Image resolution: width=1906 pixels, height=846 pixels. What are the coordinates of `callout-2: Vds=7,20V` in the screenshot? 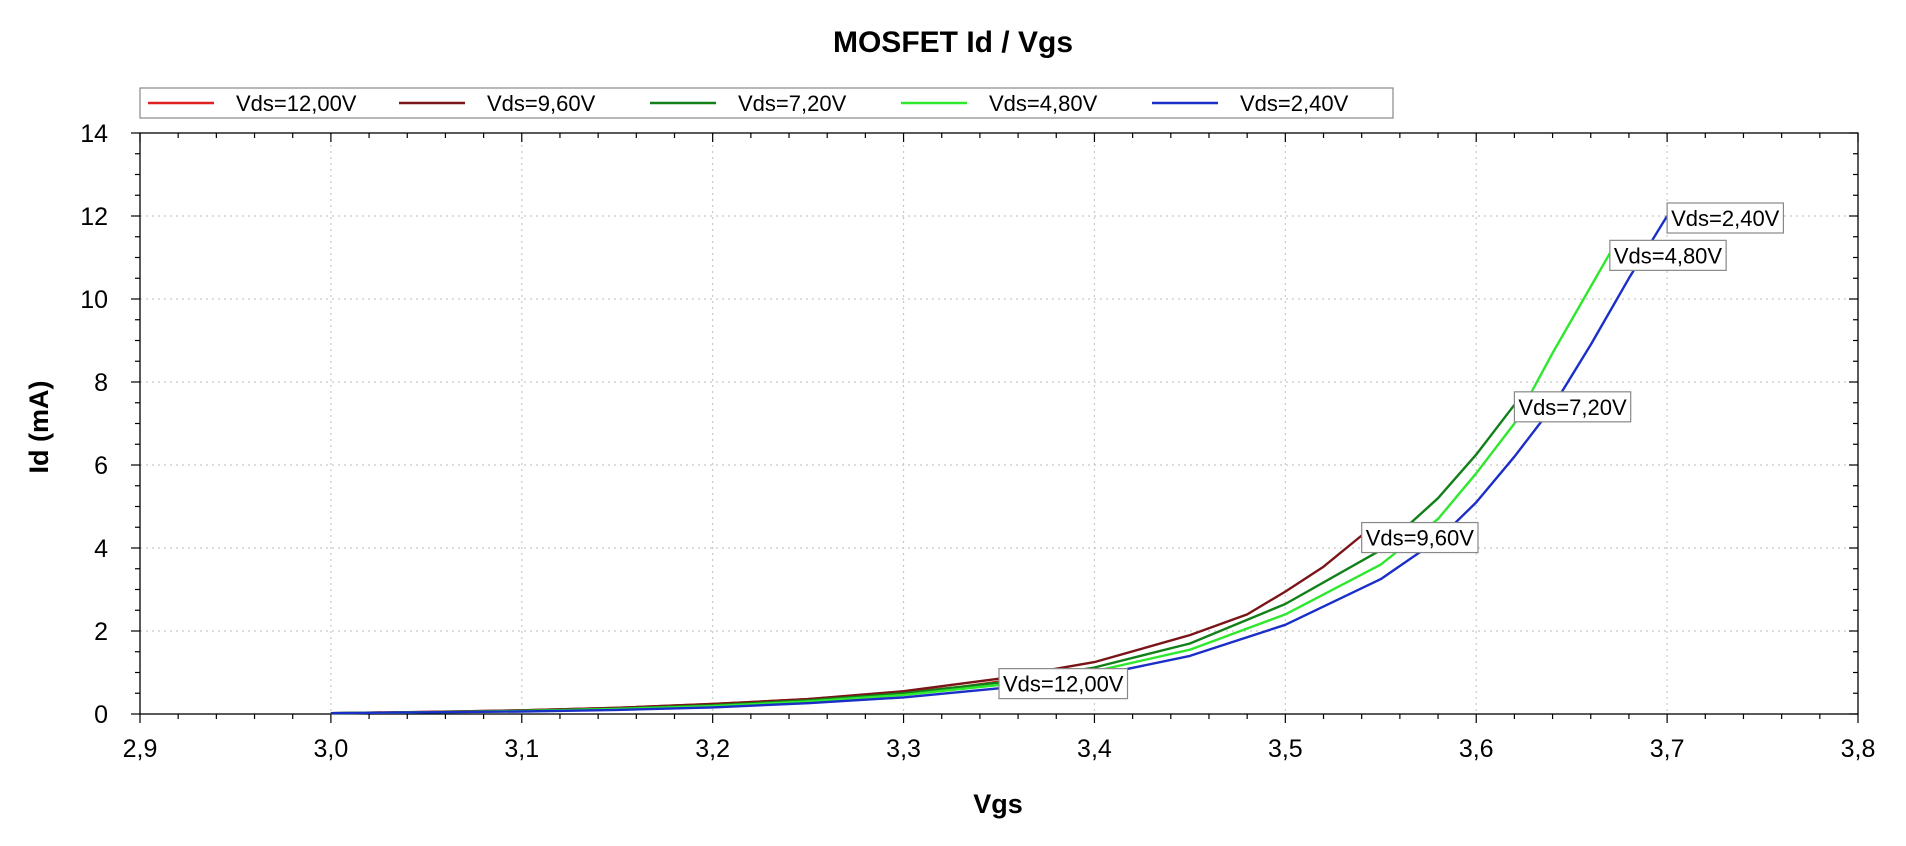 It's located at (1572, 407).